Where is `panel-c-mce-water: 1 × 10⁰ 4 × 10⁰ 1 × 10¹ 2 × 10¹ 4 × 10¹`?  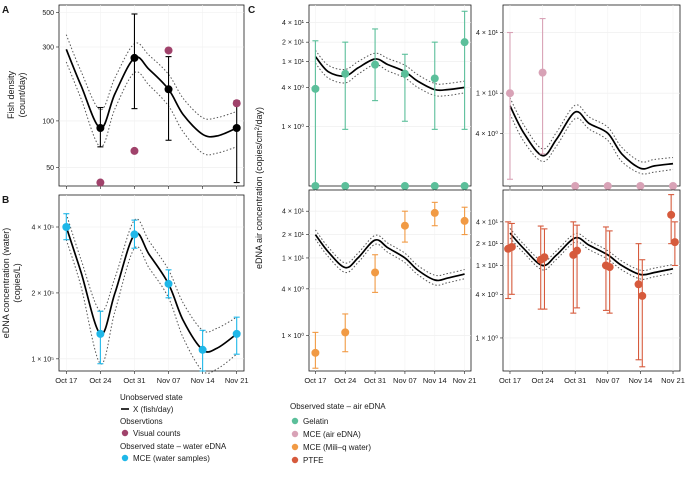
panel-c-mce-water: 1 × 10⁰ 4 × 10⁰ 1 × 10¹ 2 × 10¹ 4 × 10¹ is located at coordinates (377, 281).